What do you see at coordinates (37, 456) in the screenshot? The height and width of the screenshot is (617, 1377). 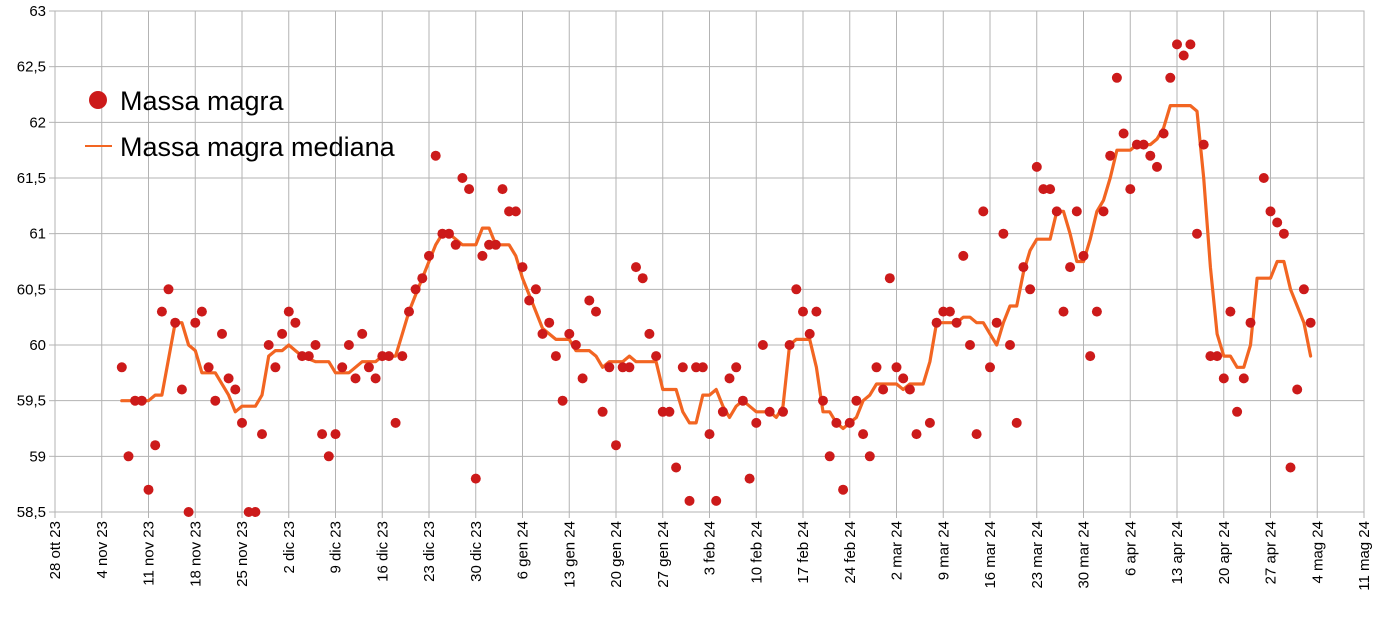 I see `y-tick-label: 59` at bounding box center [37, 456].